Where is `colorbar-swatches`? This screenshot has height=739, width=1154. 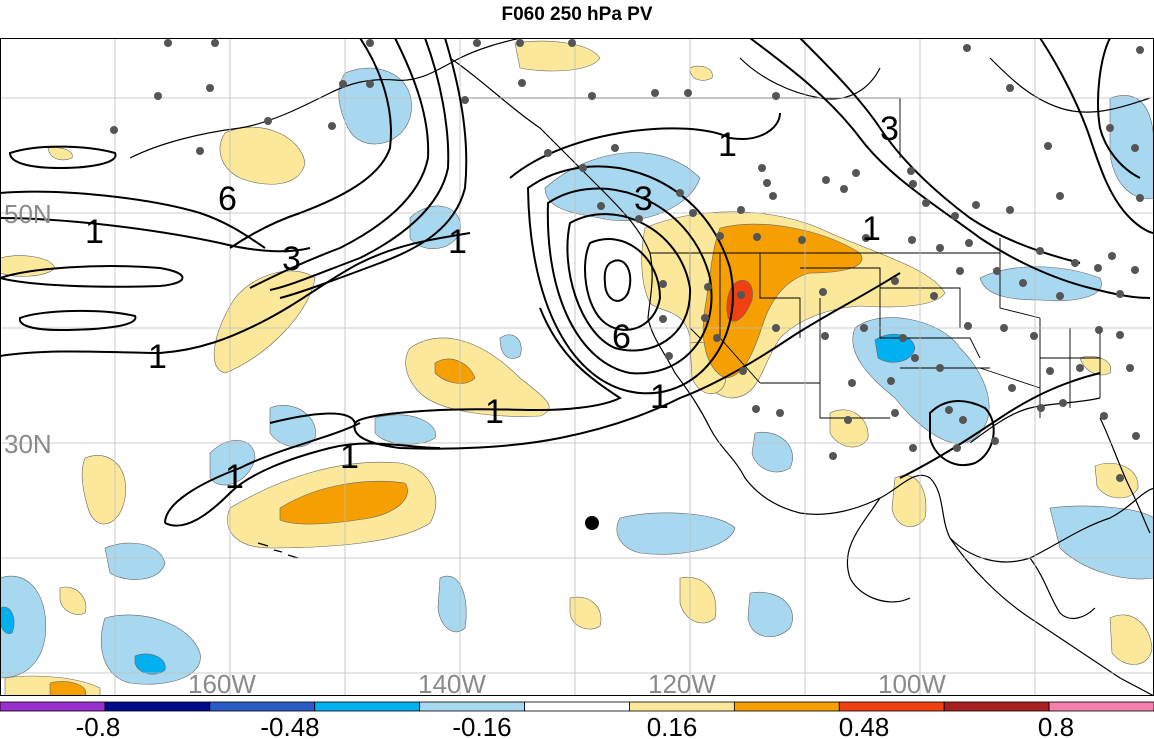
colorbar-swatches is located at coordinates (577, 706).